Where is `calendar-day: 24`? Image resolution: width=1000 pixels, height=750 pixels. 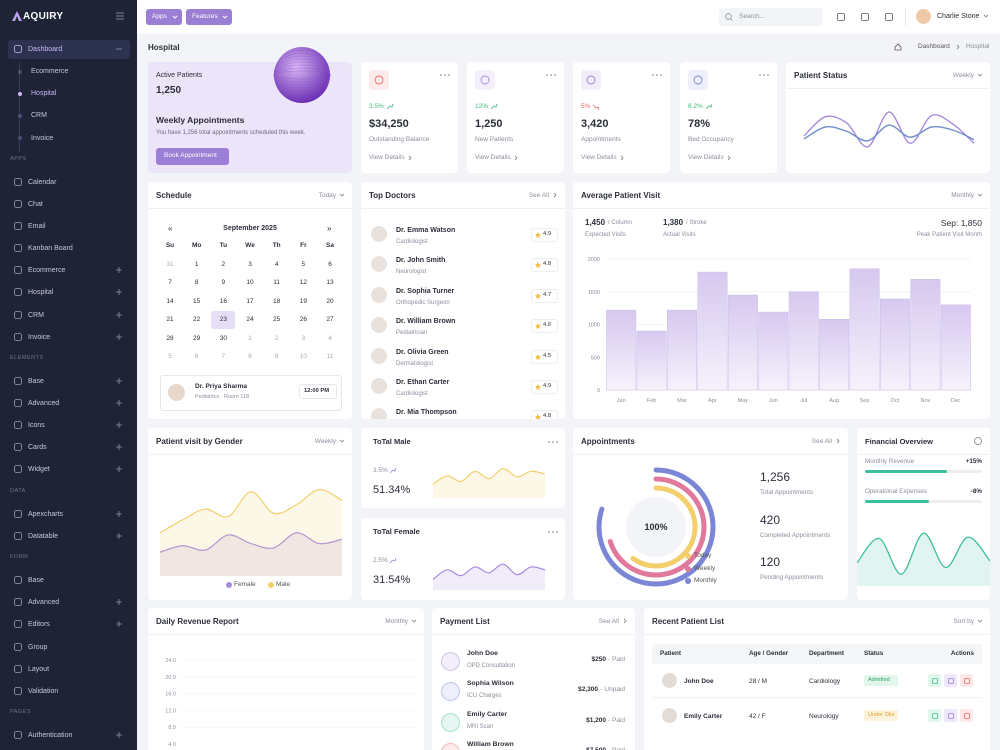
calendar-day: 24 is located at coordinates (250, 320).